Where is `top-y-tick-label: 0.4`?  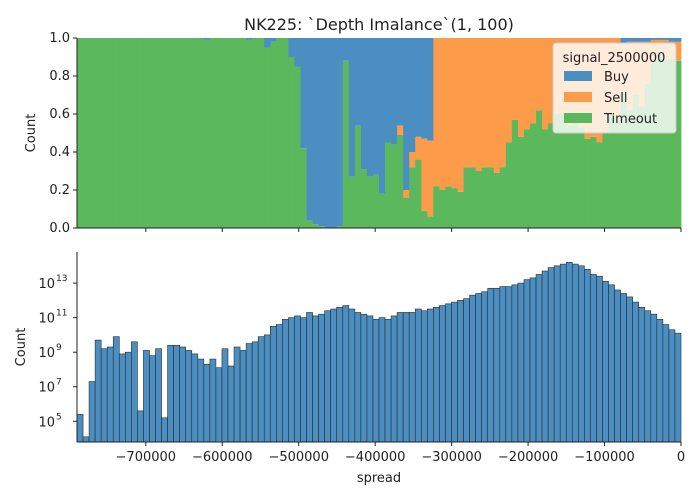
top-y-tick-label: 0.4 is located at coordinates (59, 152).